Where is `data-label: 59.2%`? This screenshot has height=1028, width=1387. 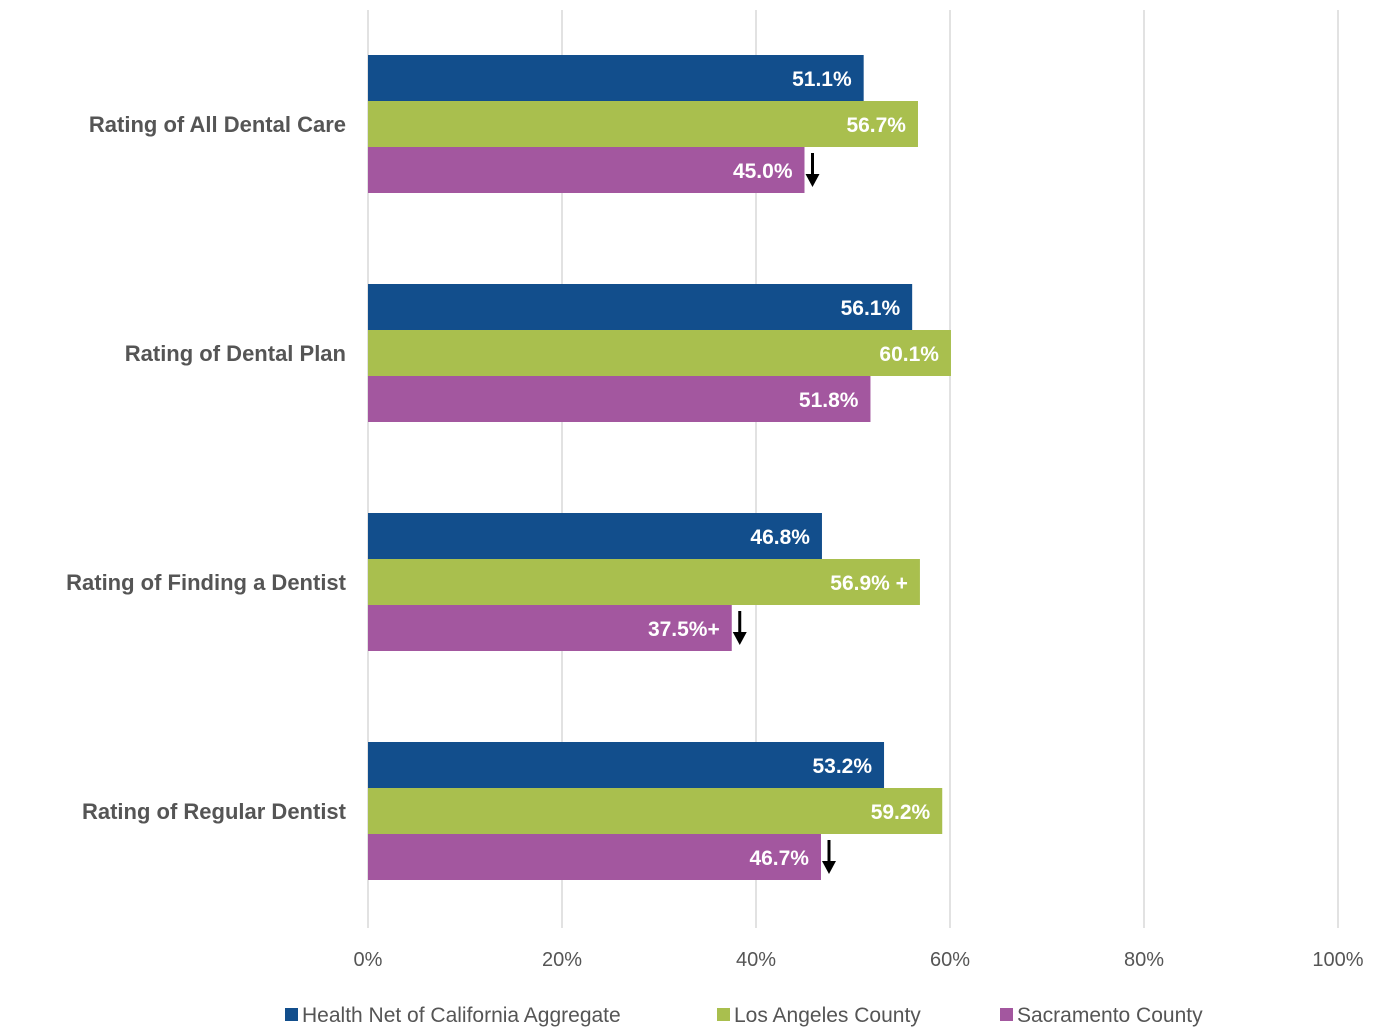
data-label: 59.2% is located at coordinates (901, 812).